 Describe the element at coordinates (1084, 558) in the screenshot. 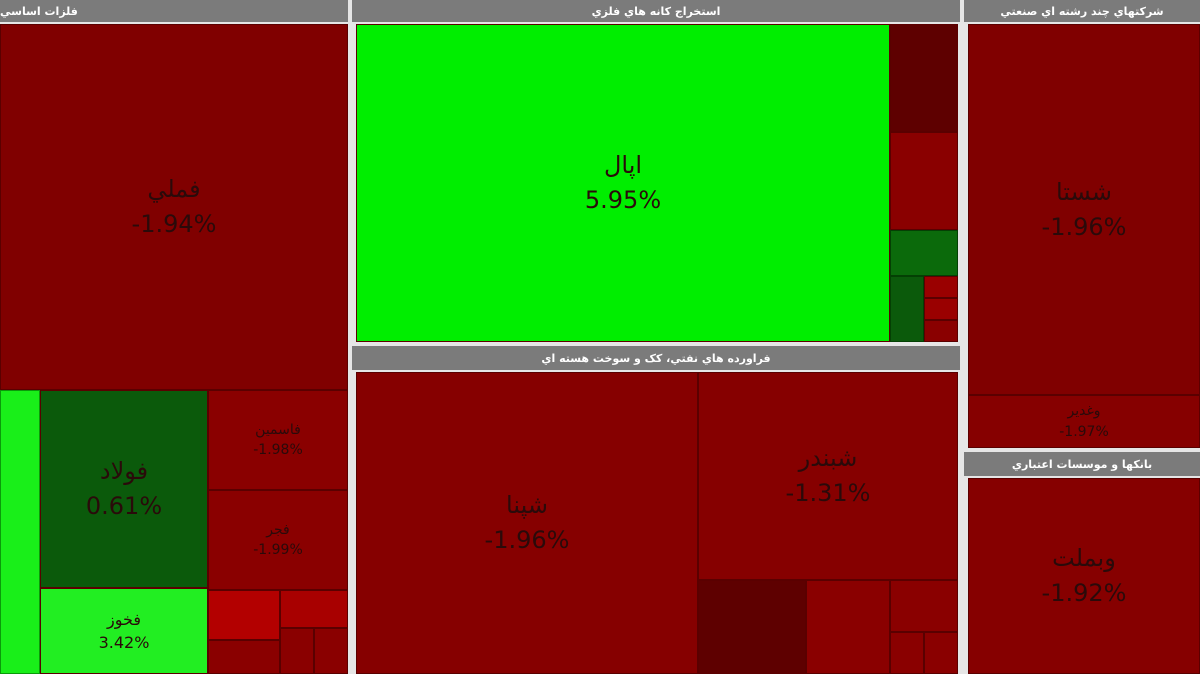

I see `stock-name: وبملت` at that location.